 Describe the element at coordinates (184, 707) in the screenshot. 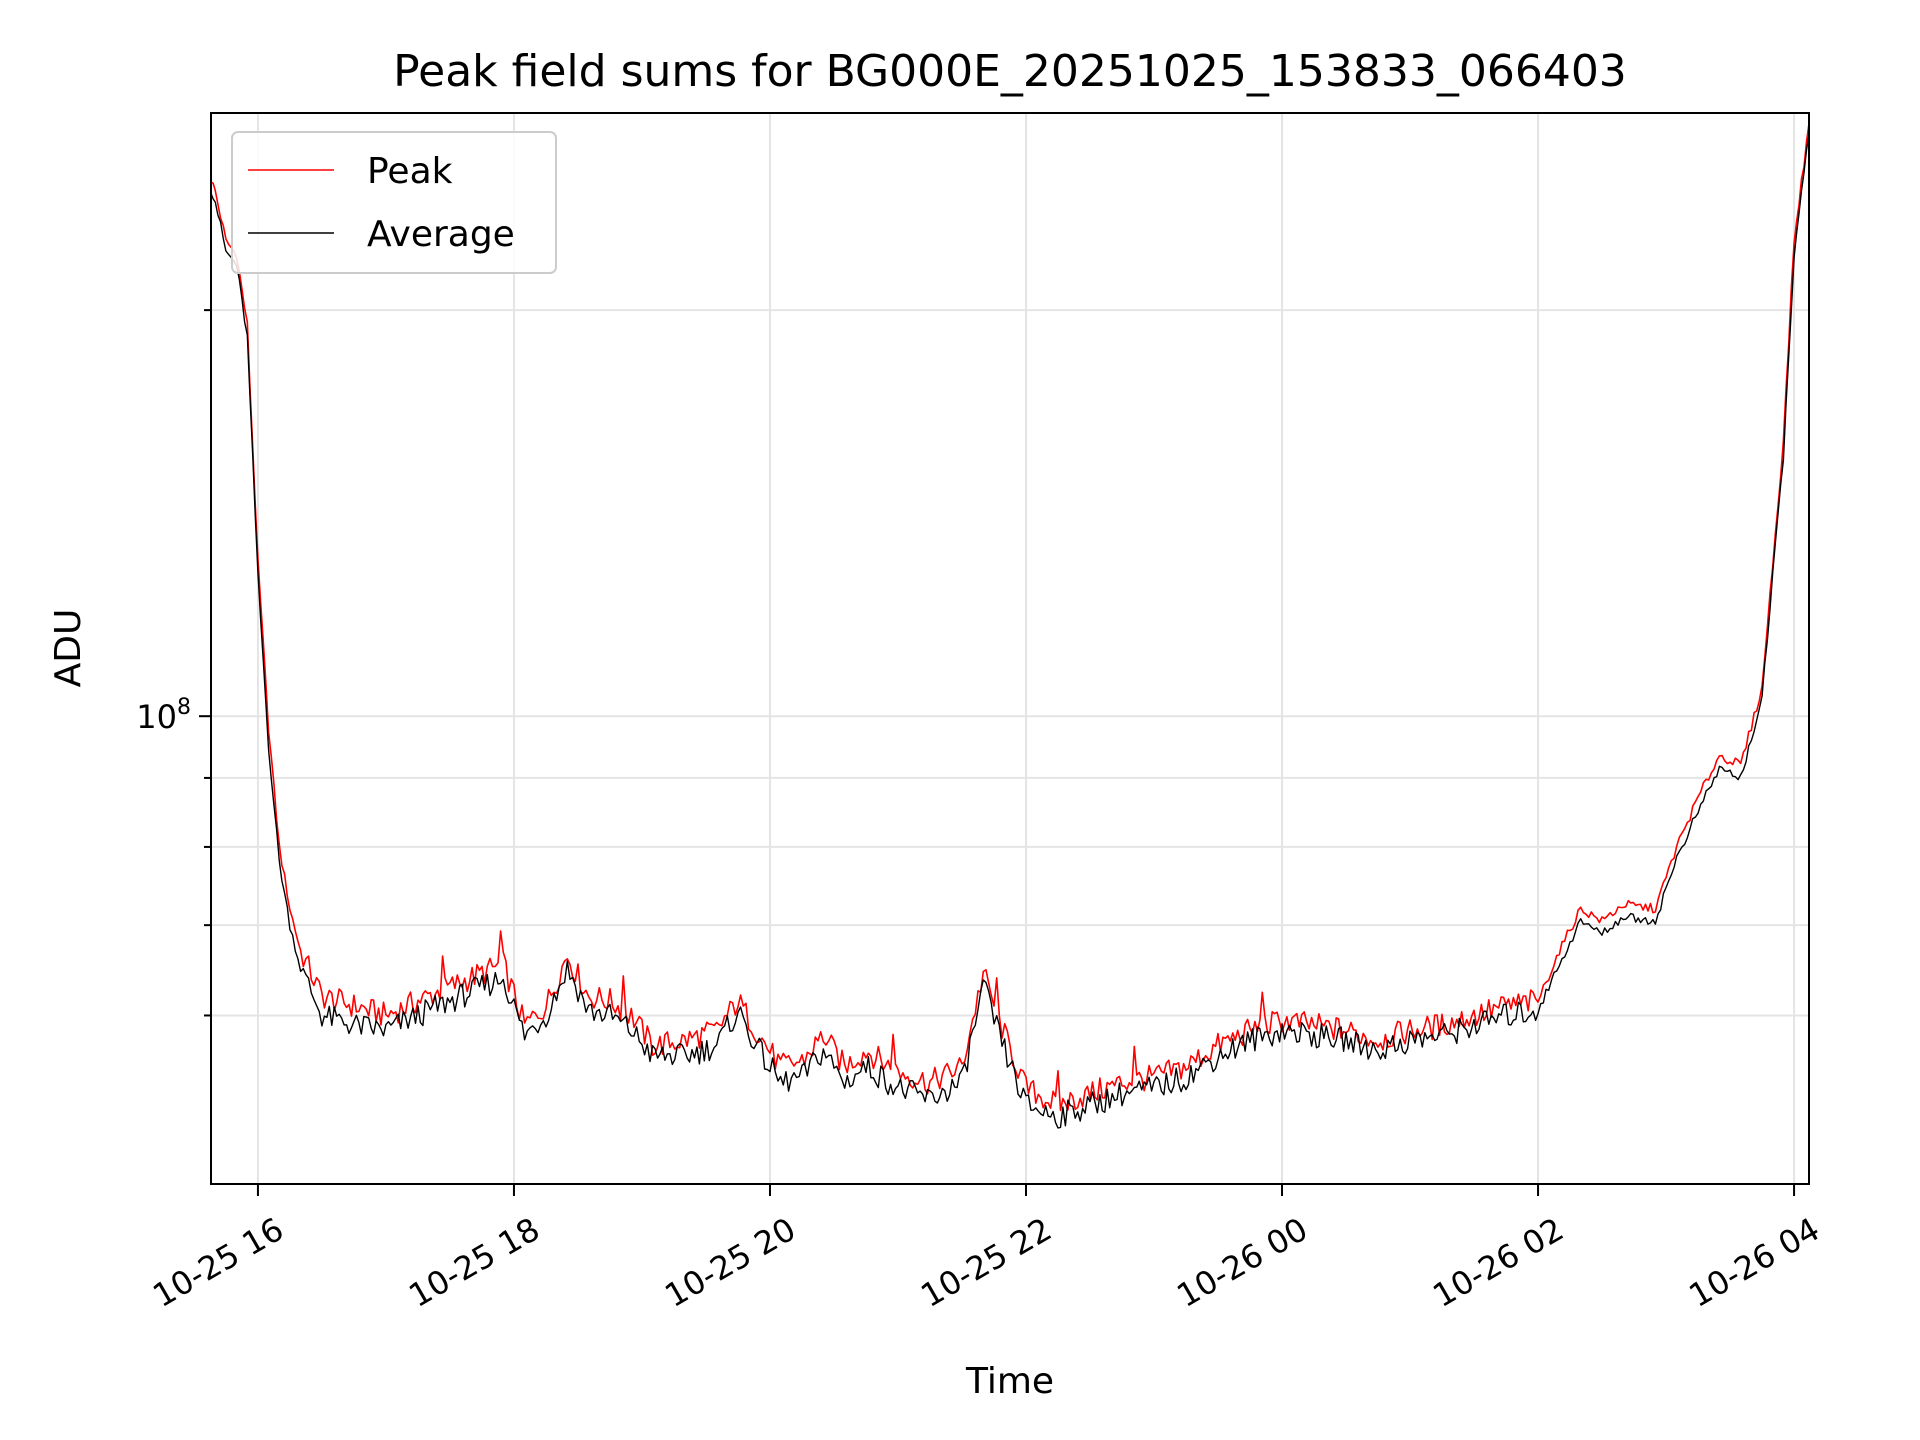

I see `y-tick-label-exponent: 8` at that location.